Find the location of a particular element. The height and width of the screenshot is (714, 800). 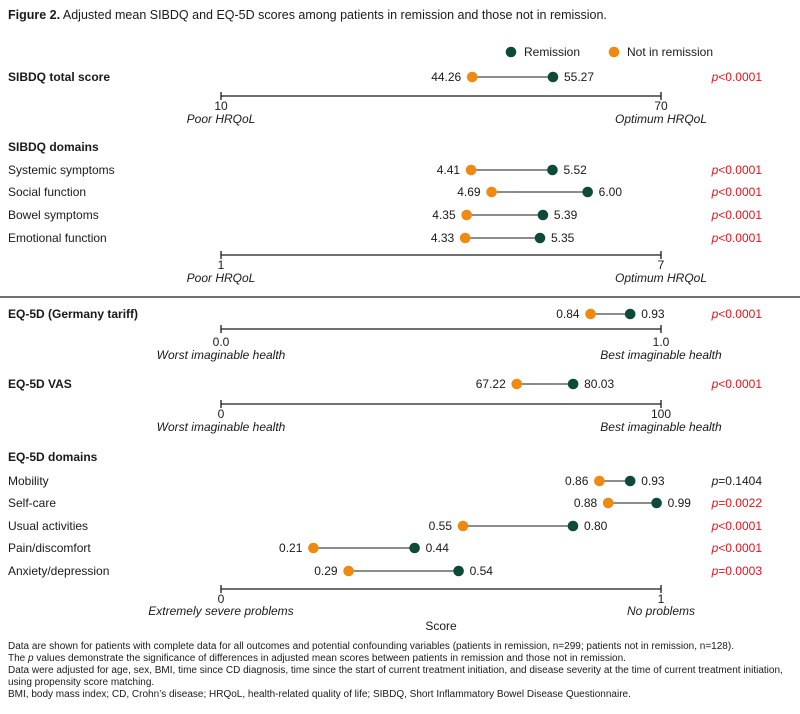

remission-value-label: 5.52 is located at coordinates (575, 170).